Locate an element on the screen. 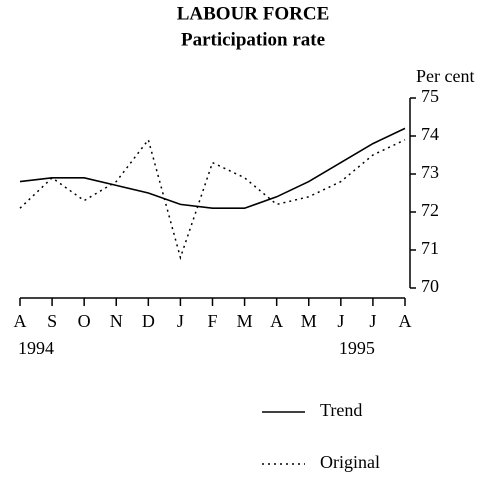 This screenshot has height=478, width=504. y-tick-label: 70 is located at coordinates (430, 286).